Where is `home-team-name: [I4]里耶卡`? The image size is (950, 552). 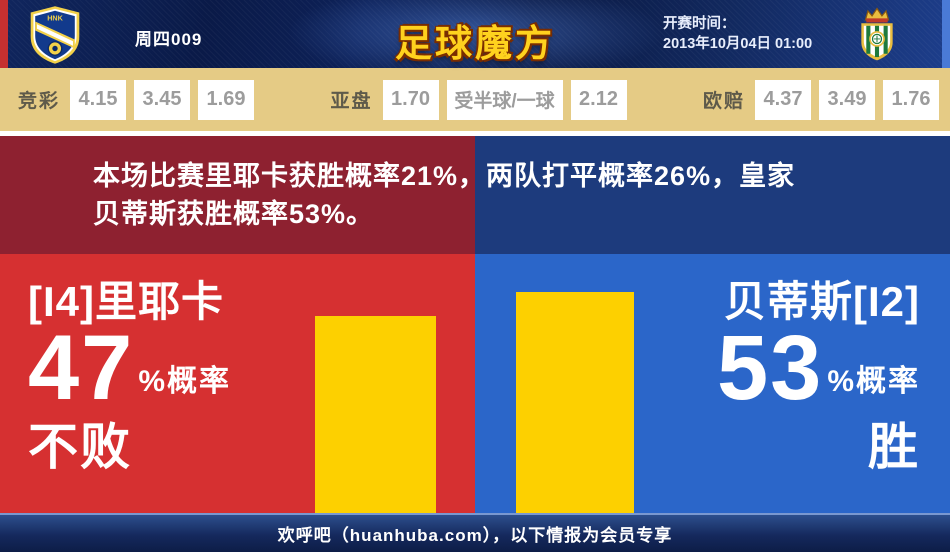
home-team-name: [I4]里耶卡 is located at coordinates (126, 301).